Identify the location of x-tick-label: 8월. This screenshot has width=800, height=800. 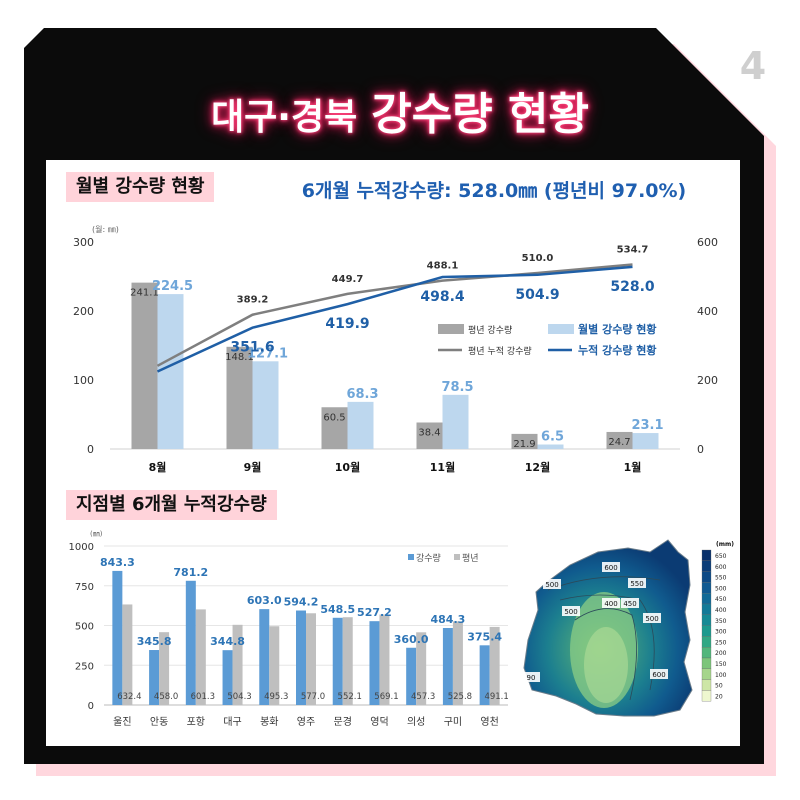
(158, 467).